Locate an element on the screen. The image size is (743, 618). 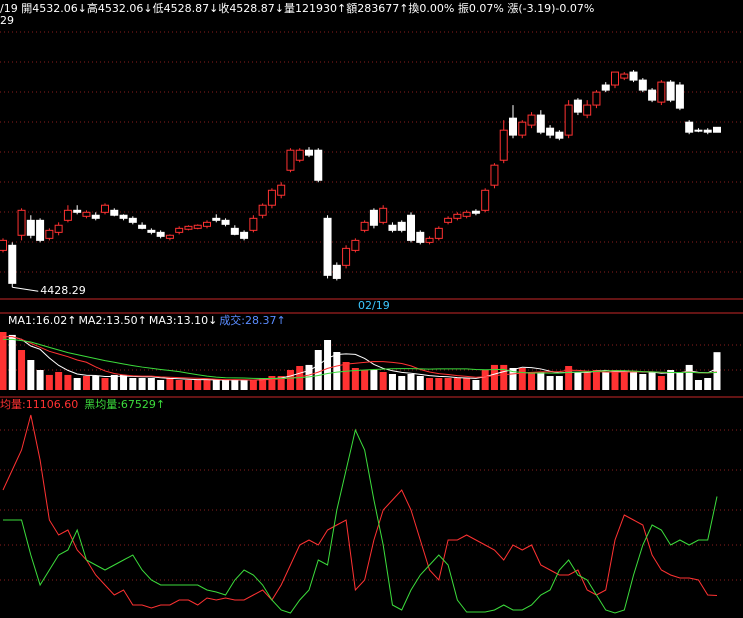
legend-entry: MA2:13.50↑ is located at coordinates (112, 320).